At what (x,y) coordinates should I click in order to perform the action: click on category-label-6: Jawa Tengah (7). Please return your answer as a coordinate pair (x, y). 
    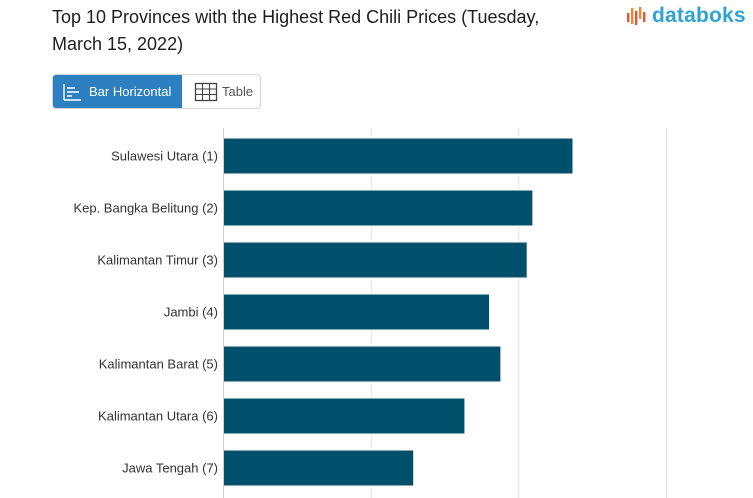
    Looking at the image, I should click on (170, 468).